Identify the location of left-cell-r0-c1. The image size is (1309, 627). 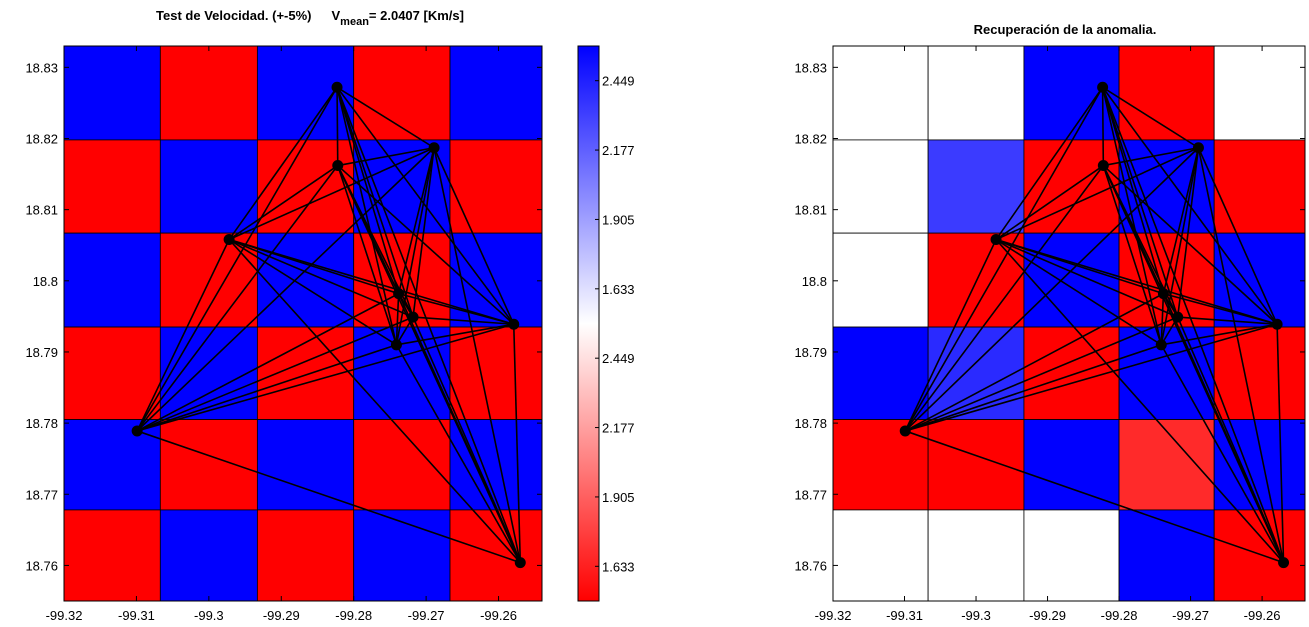
(208, 93).